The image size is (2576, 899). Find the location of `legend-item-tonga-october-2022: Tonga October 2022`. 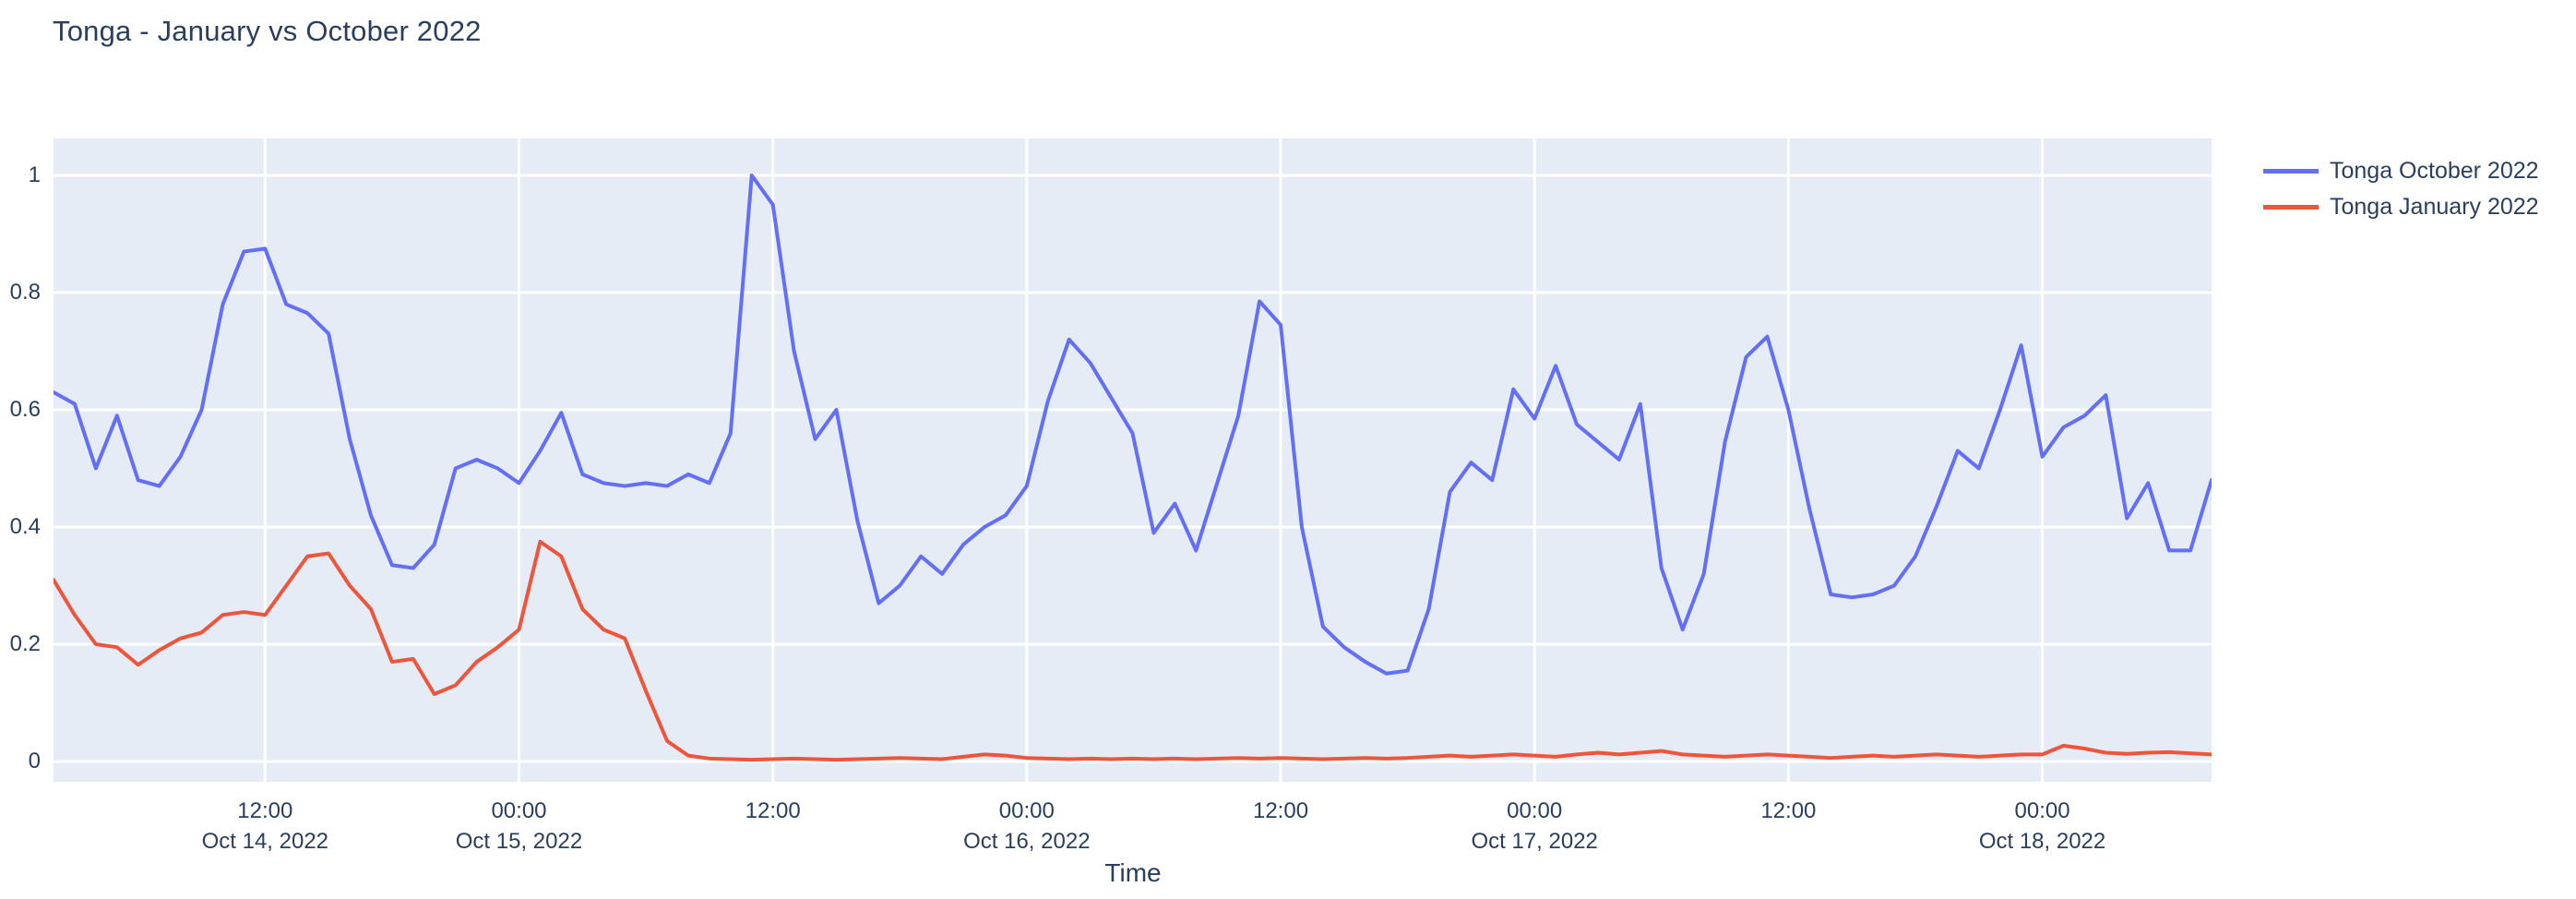

legend-item-tonga-october-2022: Tonga October 2022 is located at coordinates (2401, 171).